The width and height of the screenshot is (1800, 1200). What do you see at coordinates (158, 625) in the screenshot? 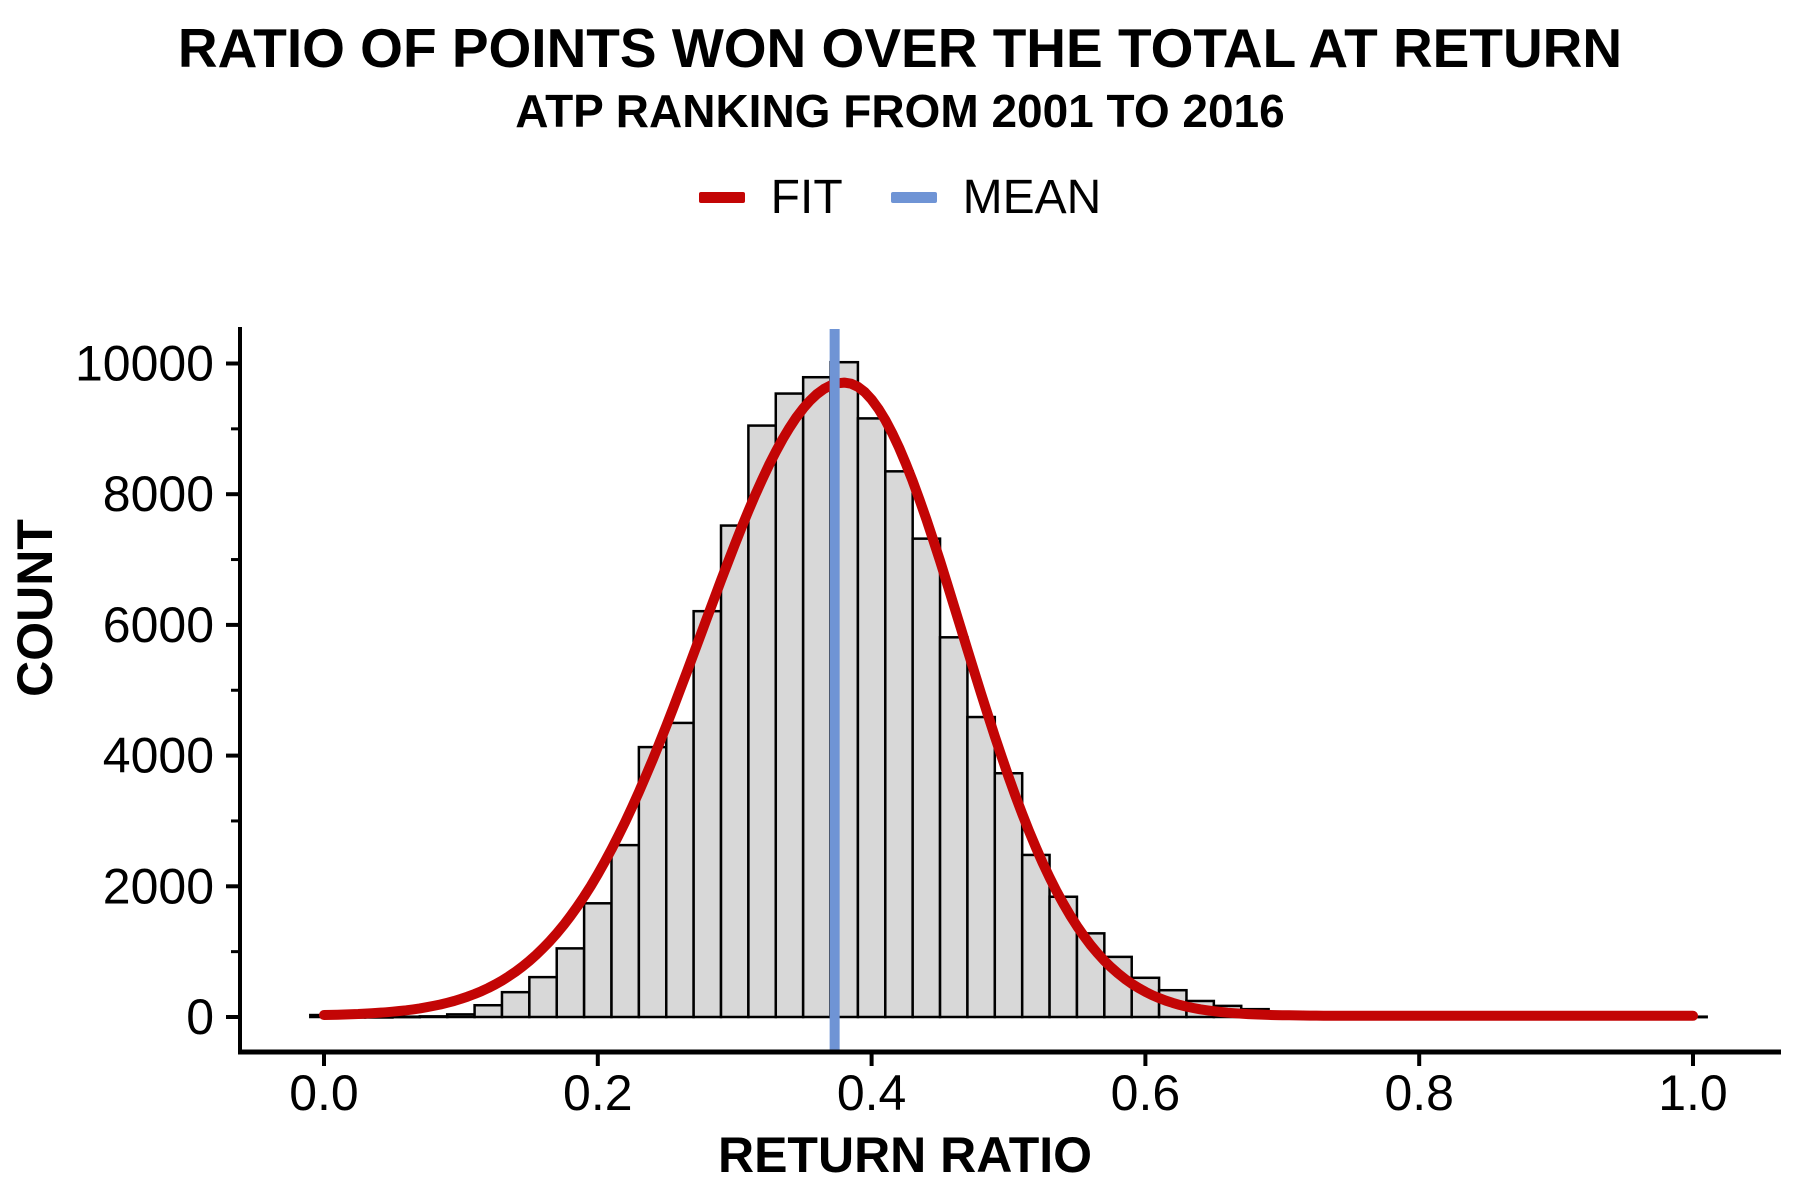
I see `y-tick-label: 6000` at bounding box center [158, 625].